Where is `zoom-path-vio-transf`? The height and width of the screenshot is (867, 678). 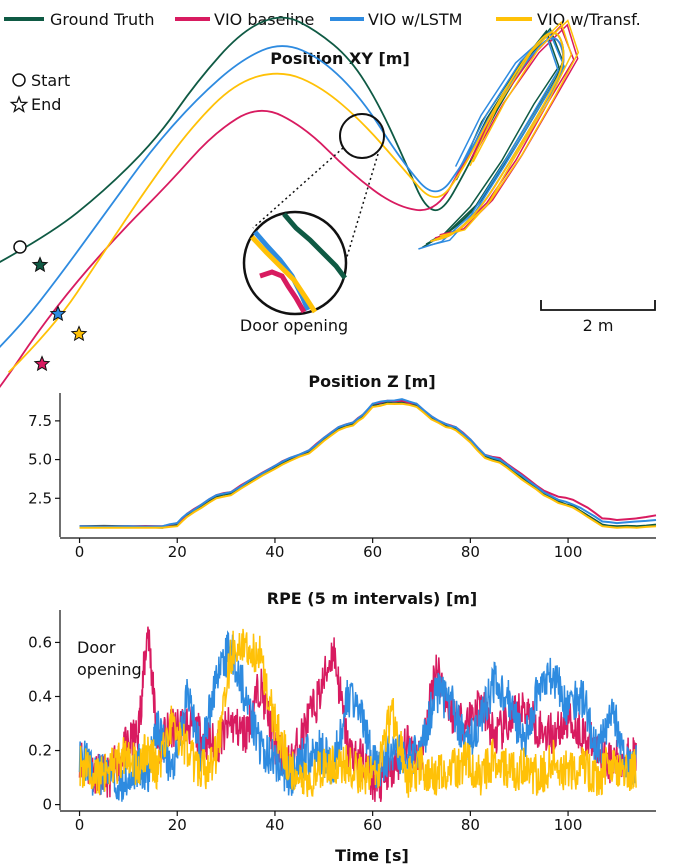
zoom-path-vio-transf is located at coordinates (284, 274).